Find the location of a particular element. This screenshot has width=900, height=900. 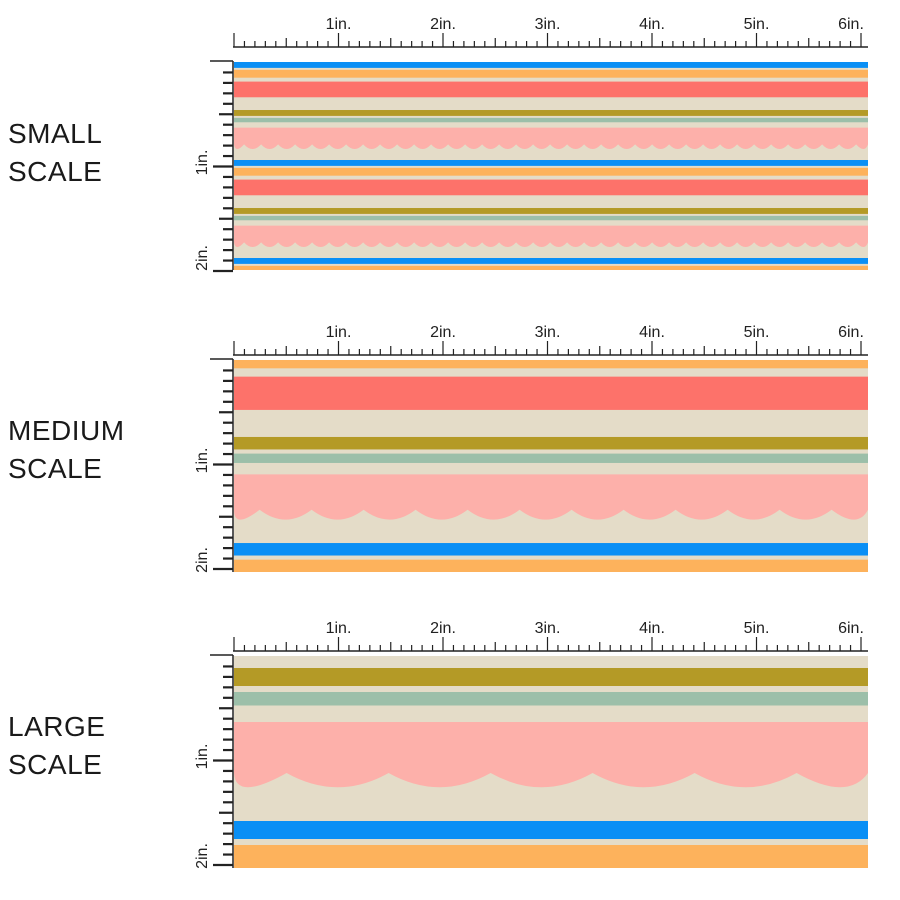

label-line-1: MEDIUM is located at coordinates (66, 430).